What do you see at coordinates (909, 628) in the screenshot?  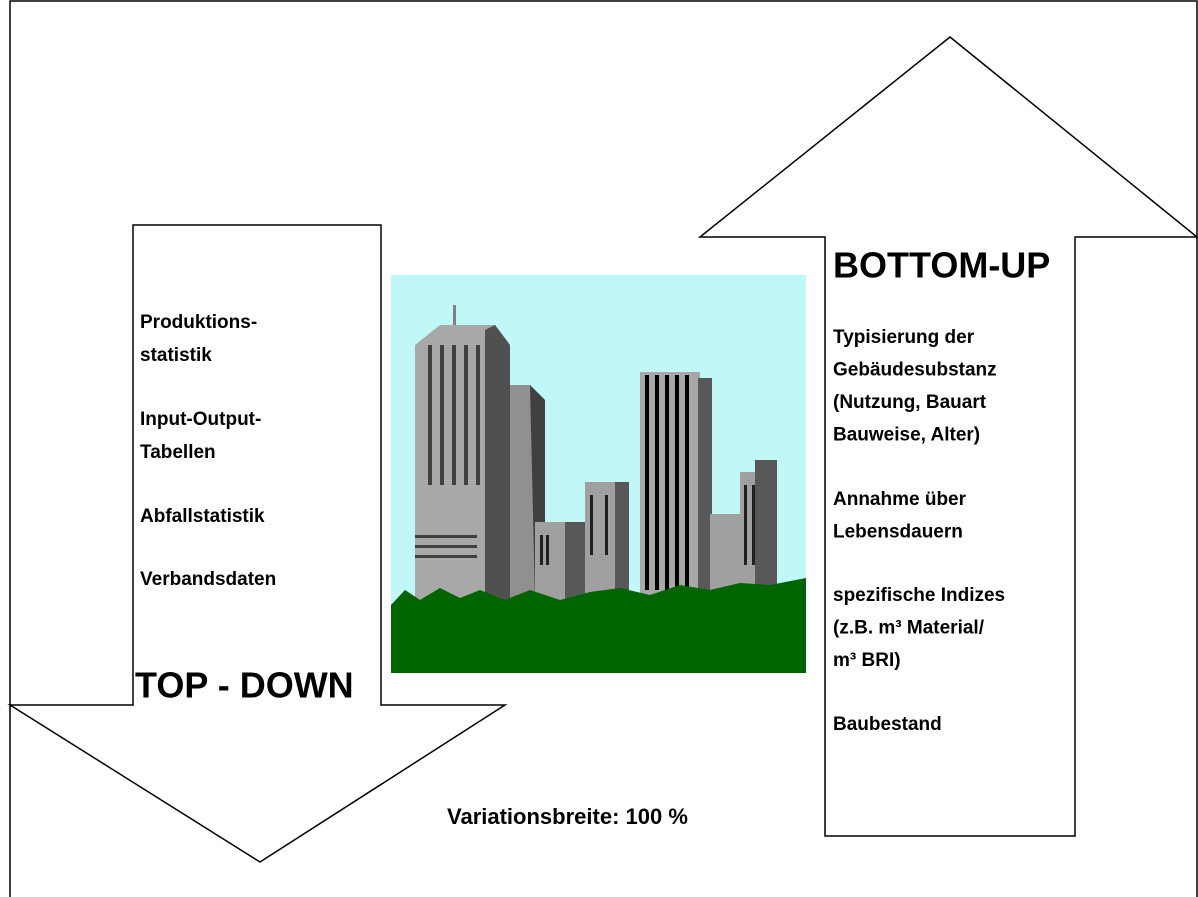 I see `item-line: (z.B. m³ Material/` at bounding box center [909, 628].